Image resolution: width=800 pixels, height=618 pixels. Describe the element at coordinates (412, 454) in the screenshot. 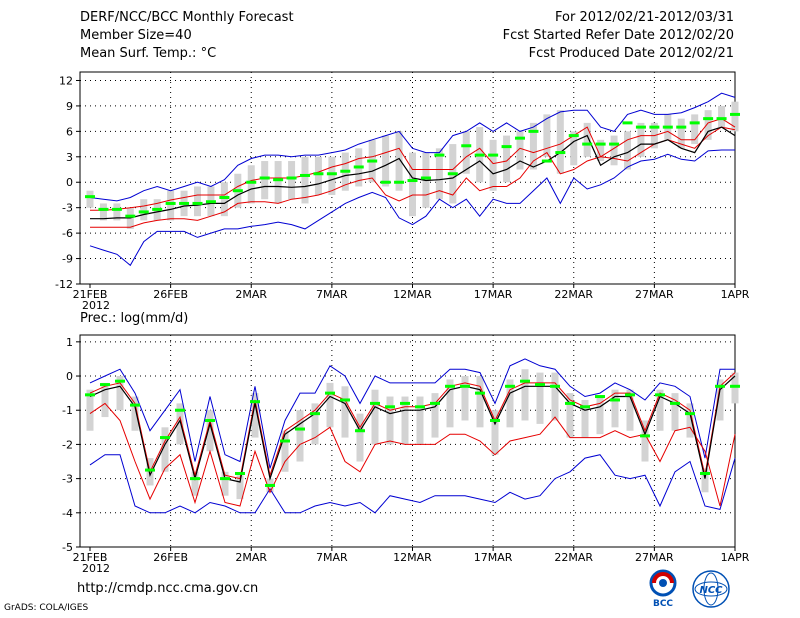

I see `prec-lower-spread-line` at that location.